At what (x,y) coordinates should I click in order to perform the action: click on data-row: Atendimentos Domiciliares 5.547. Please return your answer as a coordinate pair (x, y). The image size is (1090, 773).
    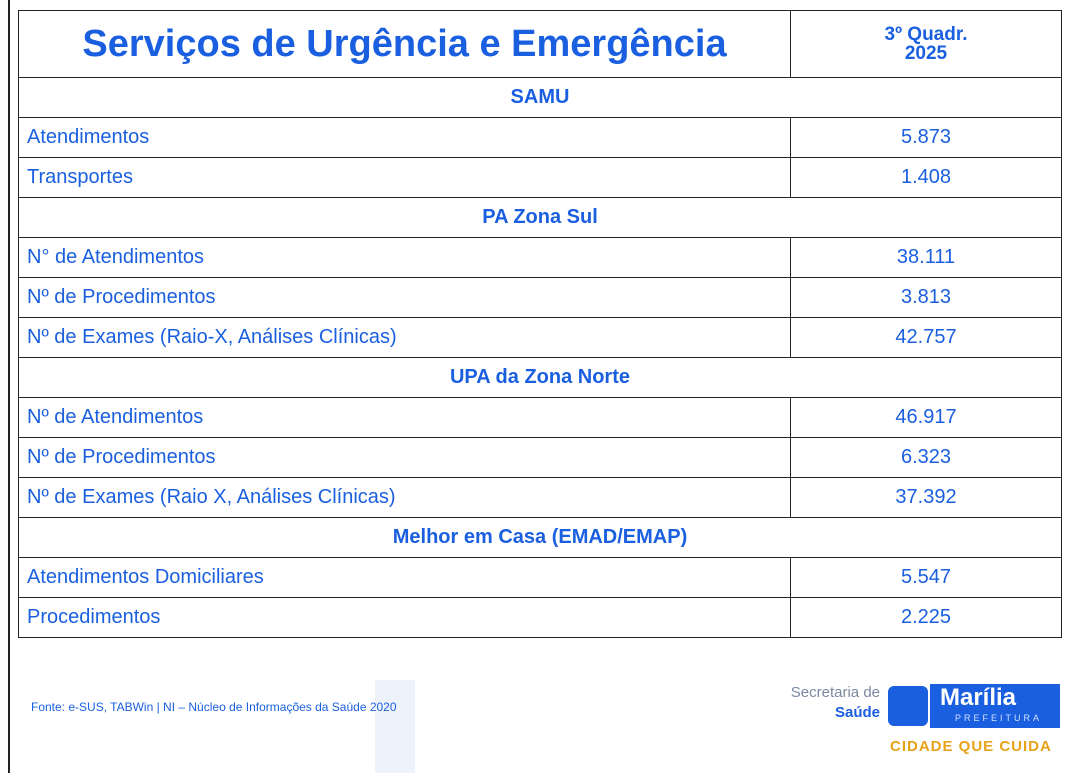
    Looking at the image, I should click on (540, 577).